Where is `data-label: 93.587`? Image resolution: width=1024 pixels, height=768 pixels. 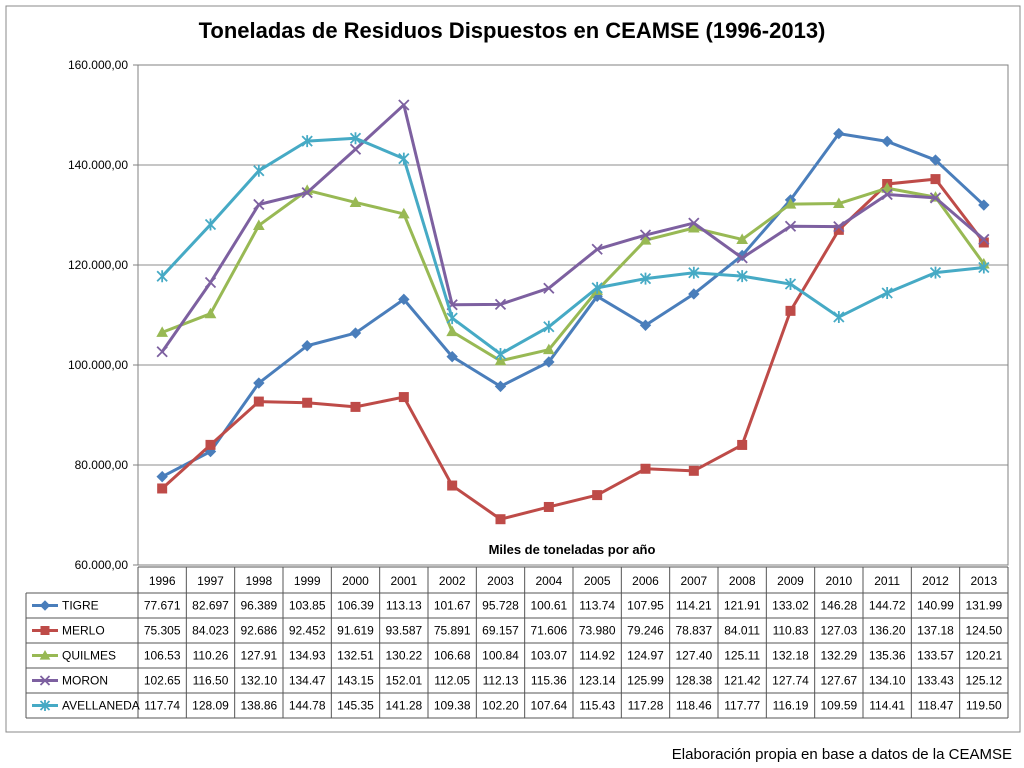 data-label: 93.587 is located at coordinates (403, 631).